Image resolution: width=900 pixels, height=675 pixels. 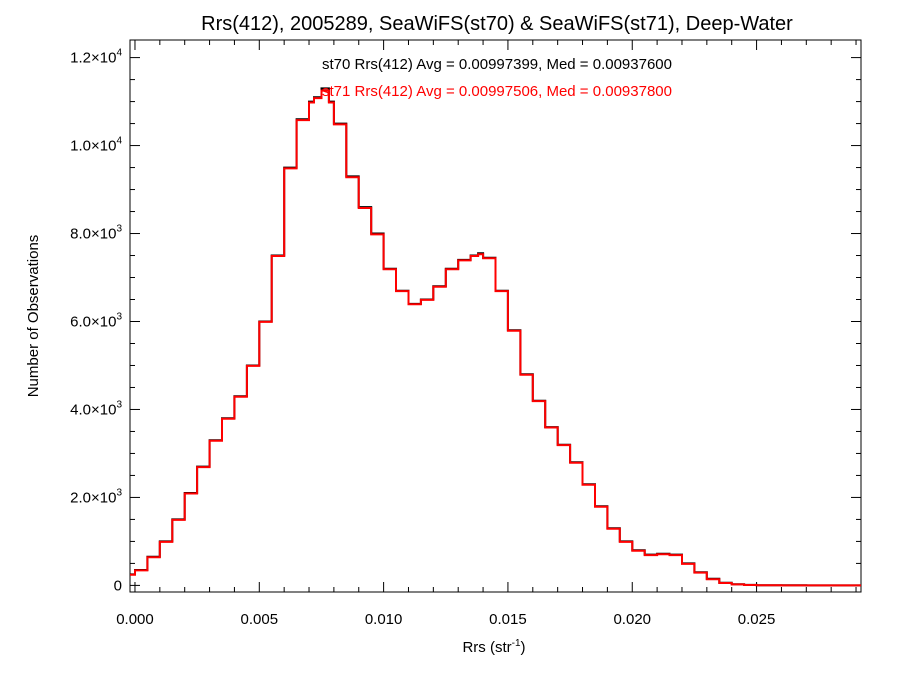 I want to click on y-tick-label: 2.0×10³, so click(x=96, y=496).